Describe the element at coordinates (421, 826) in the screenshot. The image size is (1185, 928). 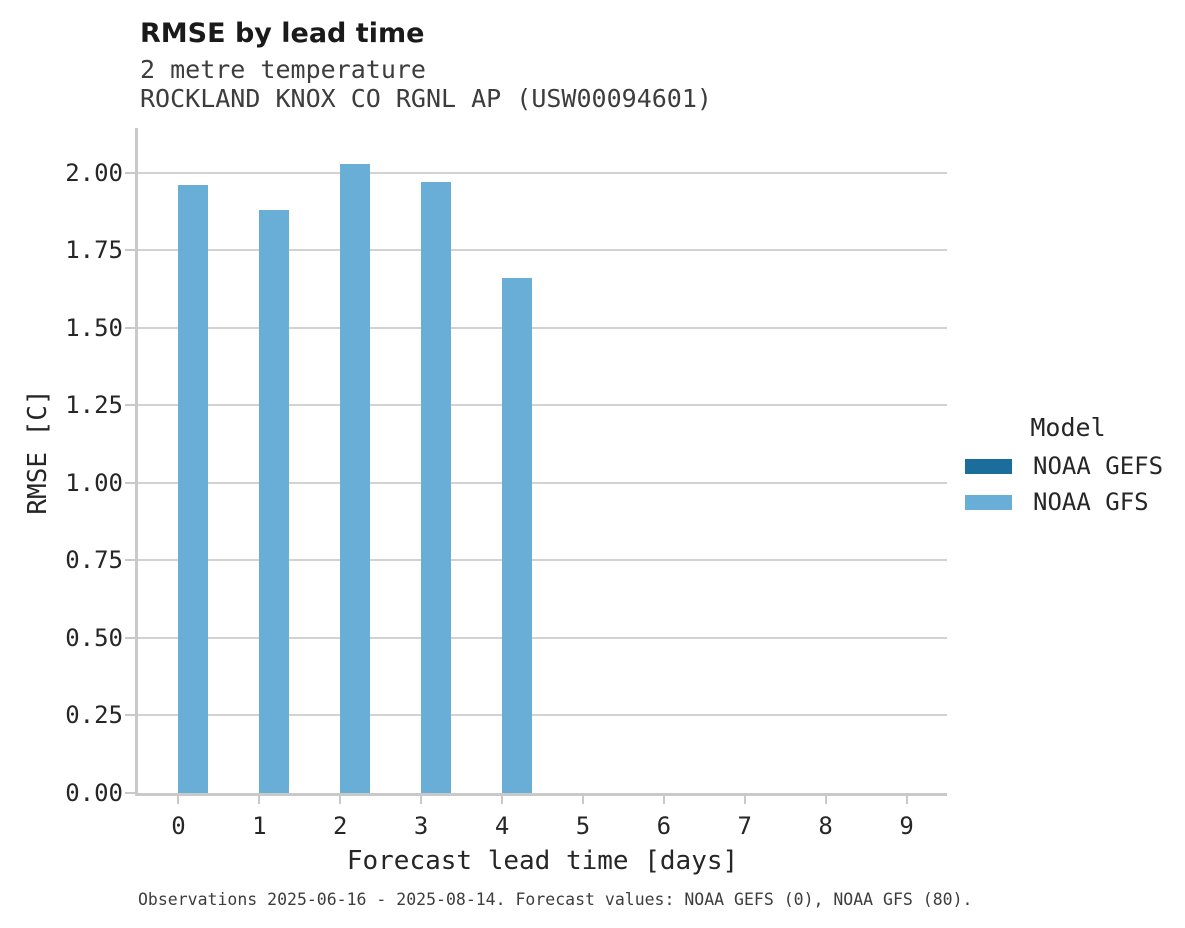
I see `x-tick-label: 3` at that location.